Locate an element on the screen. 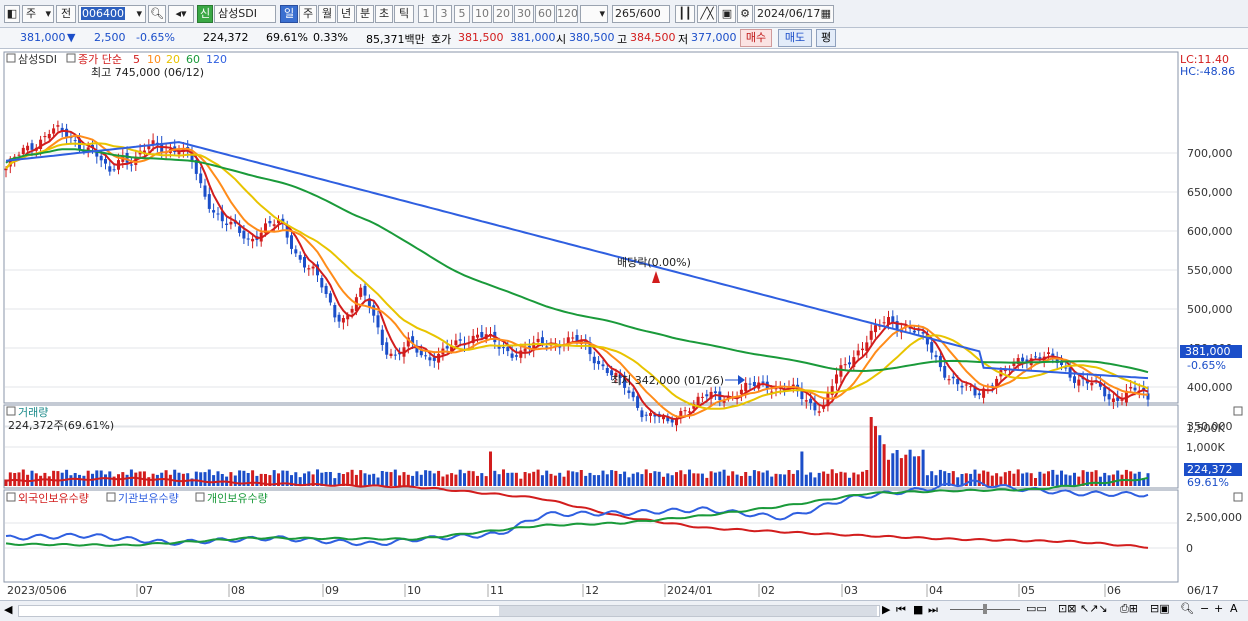 The image size is (1248, 621). search-icon: 🔍︎ is located at coordinates (157, 14).